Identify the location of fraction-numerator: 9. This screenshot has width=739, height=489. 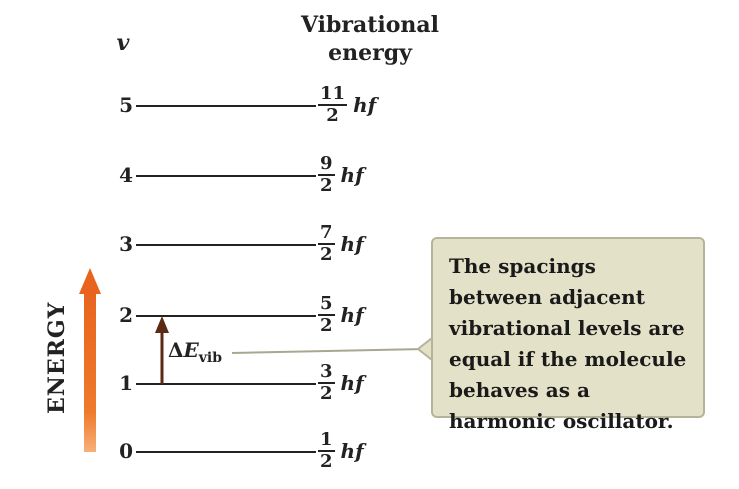
(326, 164).